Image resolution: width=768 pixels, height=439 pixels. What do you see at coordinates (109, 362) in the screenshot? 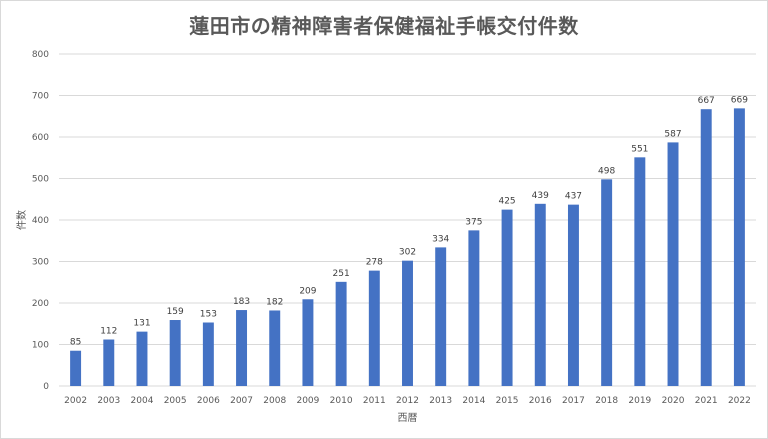
I see `bar-2003` at bounding box center [109, 362].